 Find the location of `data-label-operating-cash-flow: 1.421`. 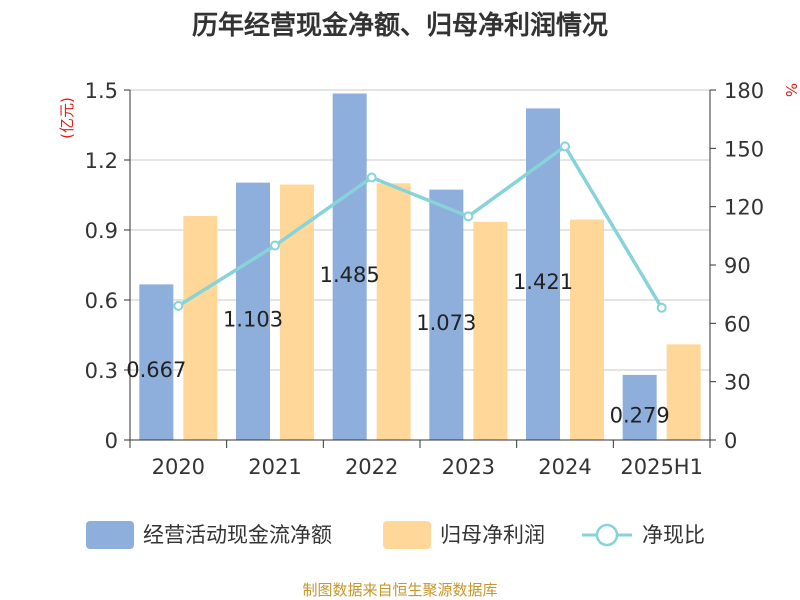

data-label-operating-cash-flow: 1.421 is located at coordinates (543, 282).